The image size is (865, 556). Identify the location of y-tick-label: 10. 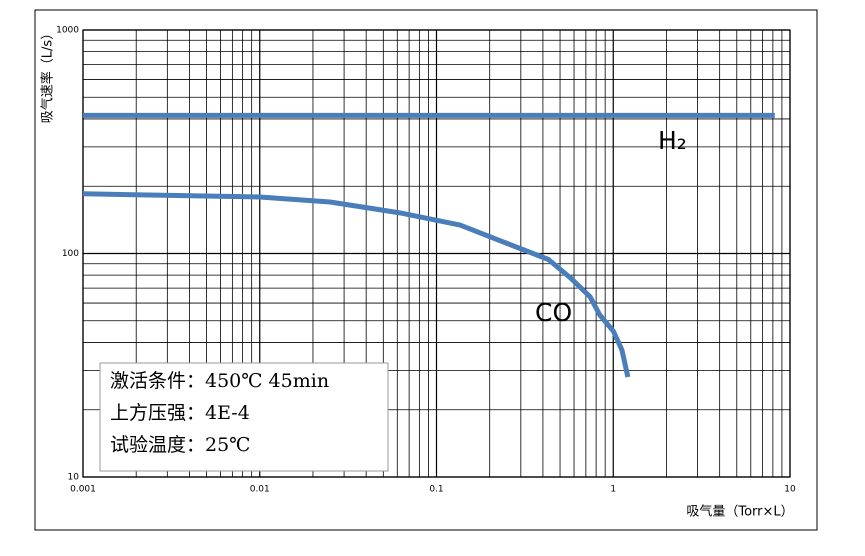
(74, 478).